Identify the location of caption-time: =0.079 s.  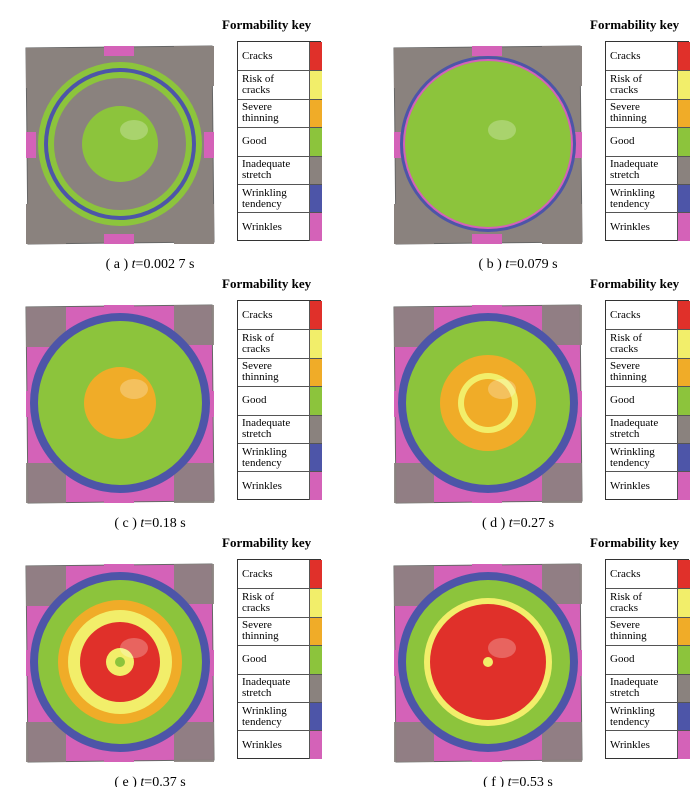
(533, 264).